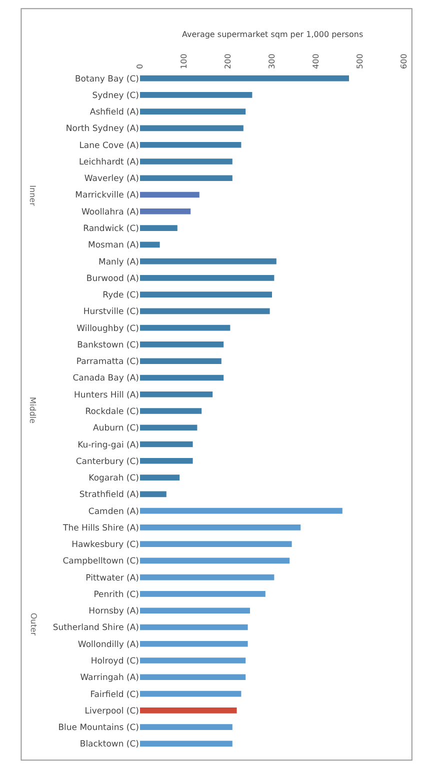  Describe the element at coordinates (107, 362) in the screenshot. I see `y-tick-label: Parramatta (C)` at that location.